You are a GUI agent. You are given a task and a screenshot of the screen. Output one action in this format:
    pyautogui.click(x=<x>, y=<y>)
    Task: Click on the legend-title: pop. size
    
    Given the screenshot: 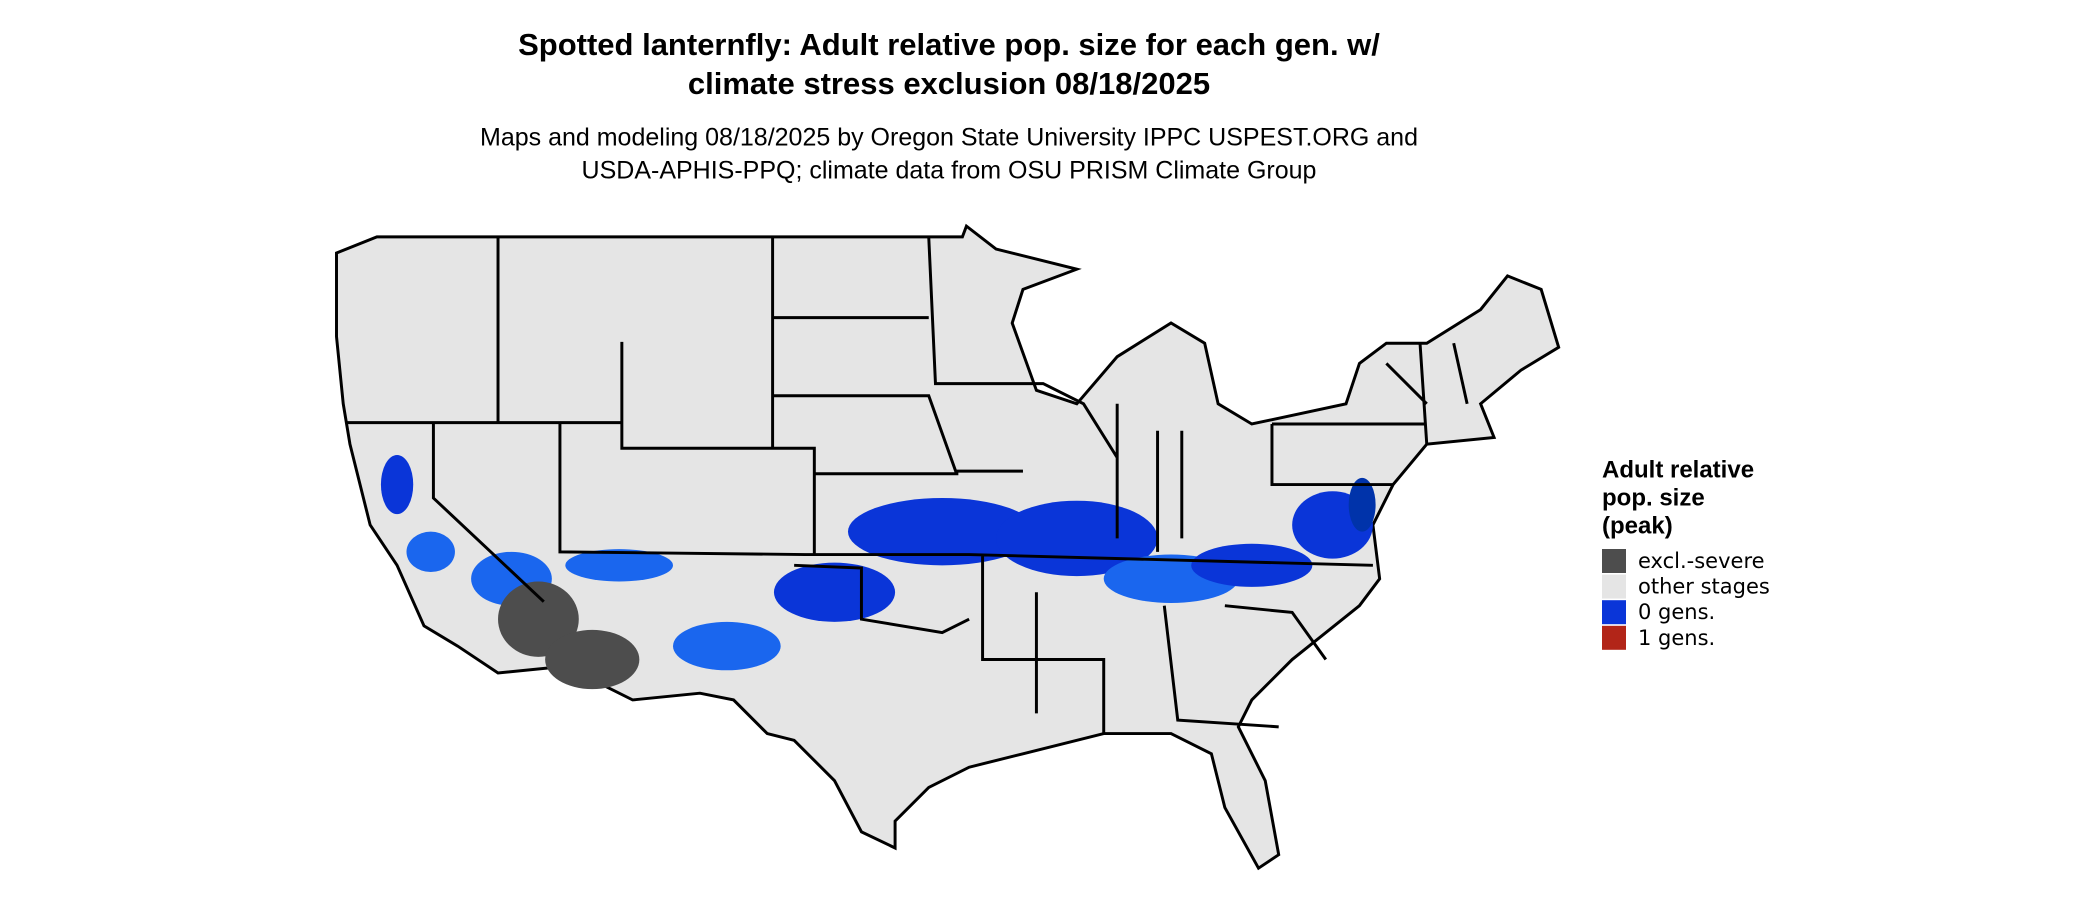 What is the action you would take?
    pyautogui.click(x=1653, y=497)
    